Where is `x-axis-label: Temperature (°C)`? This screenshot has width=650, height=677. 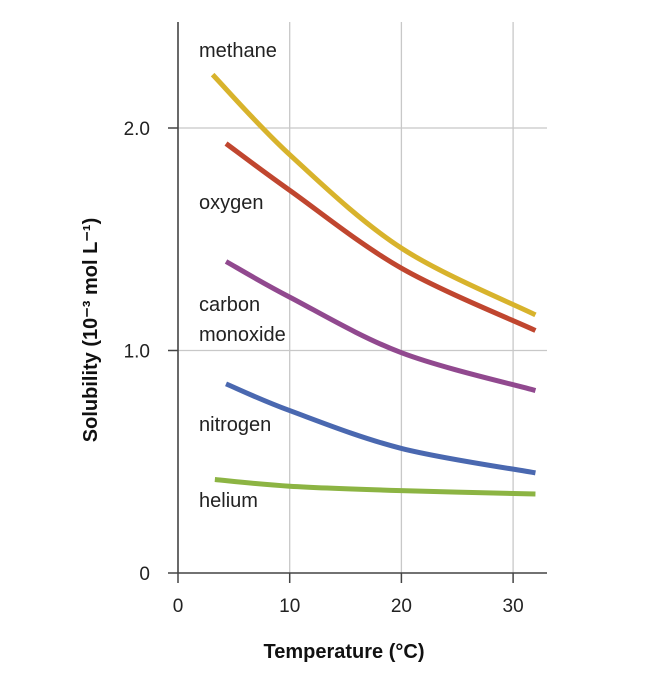 x-axis-label: Temperature (°C) is located at coordinates (344, 652).